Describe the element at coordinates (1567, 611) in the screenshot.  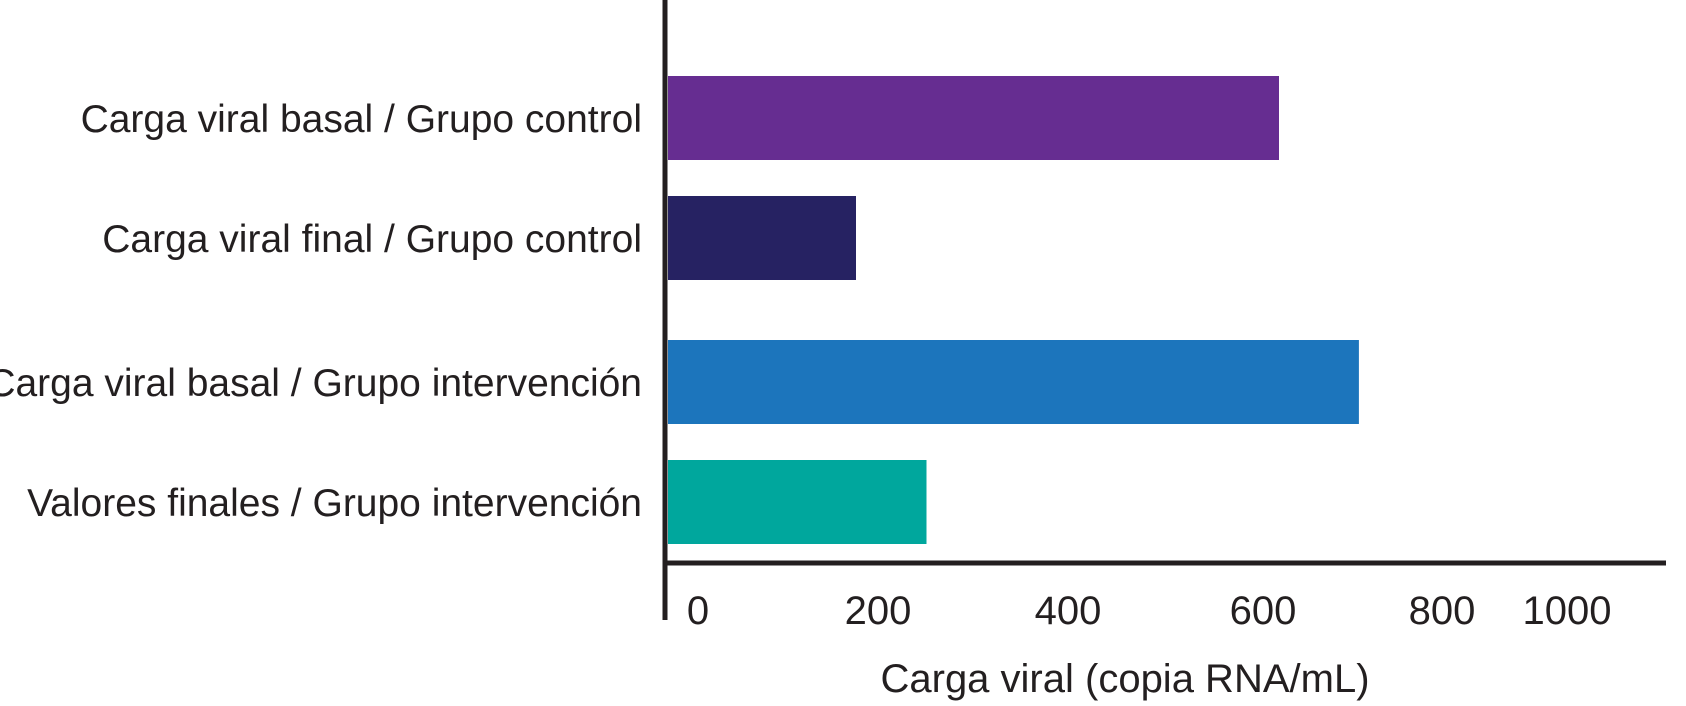
I see `x-tick-label: 1000` at that location.